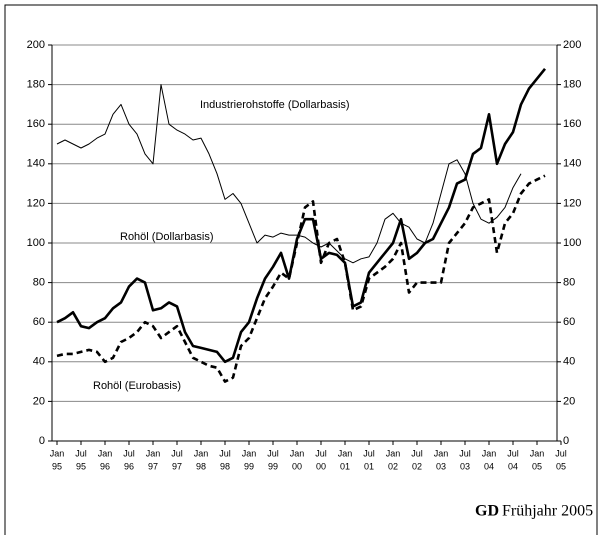 The height and width of the screenshot is (540, 602). I want to click on y-tick-label: 40, so click(39, 362).